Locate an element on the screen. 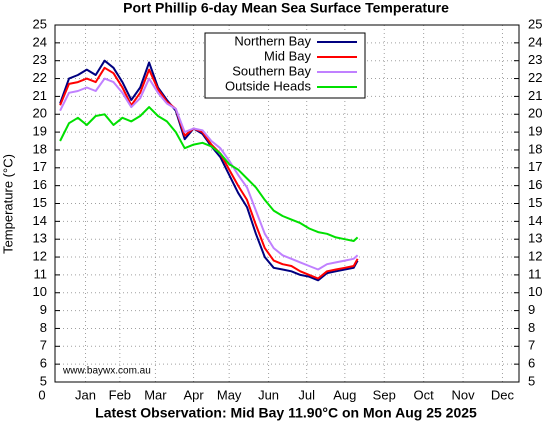  y2-tick-label: 16 is located at coordinates (535, 184).